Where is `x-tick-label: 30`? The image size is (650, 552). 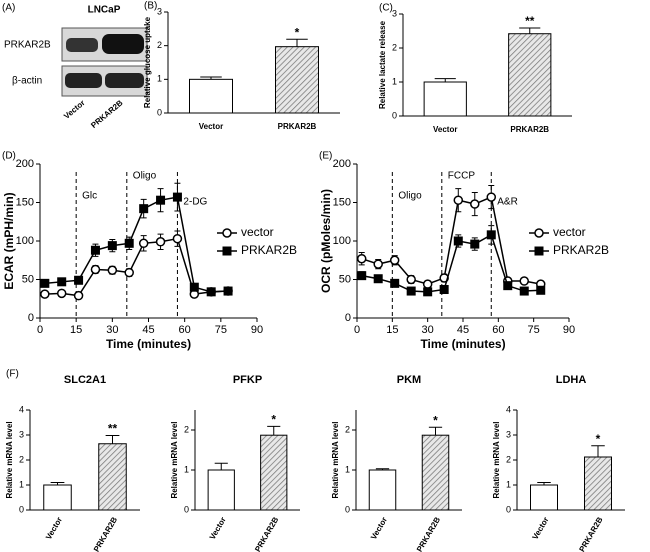
x-tick-label: 30 is located at coordinates (428, 330).